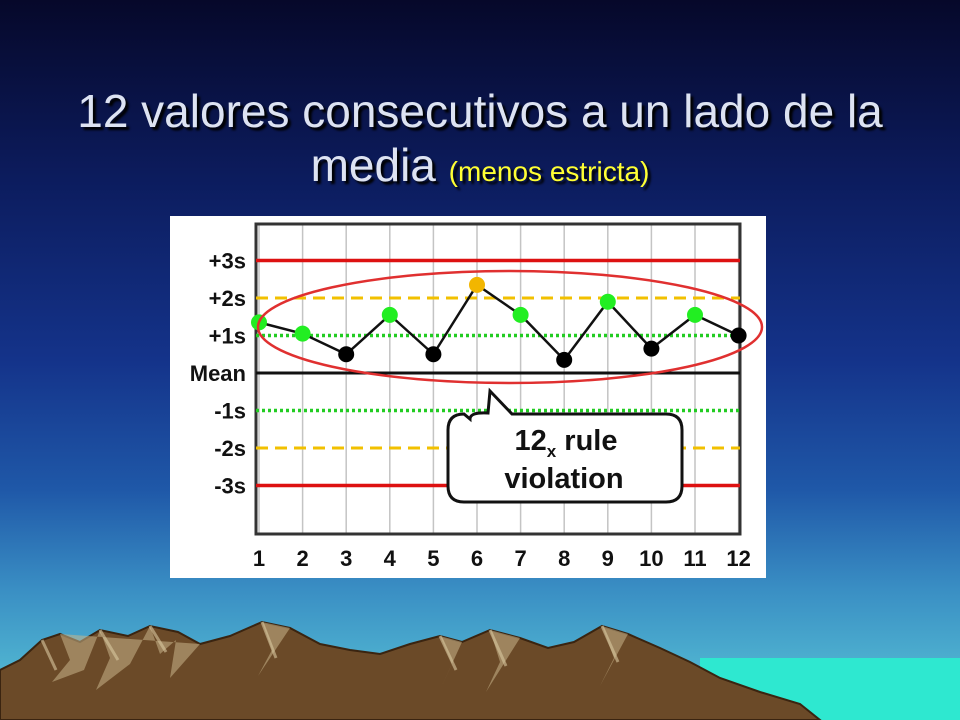 Image resolution: width=960 pixels, height=720 pixels. I want to click on x-tick-label-4: 4, so click(390, 558).